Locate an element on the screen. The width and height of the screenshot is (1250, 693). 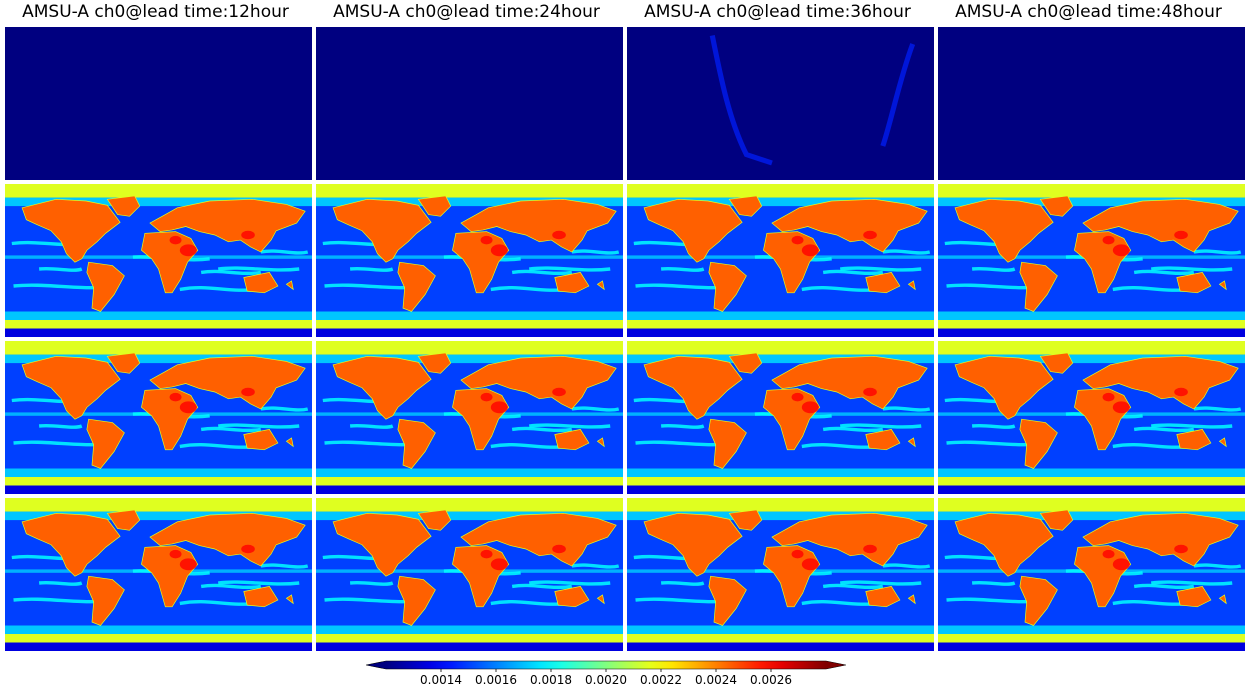
colorbar-extend-max is located at coordinates (836, 665).